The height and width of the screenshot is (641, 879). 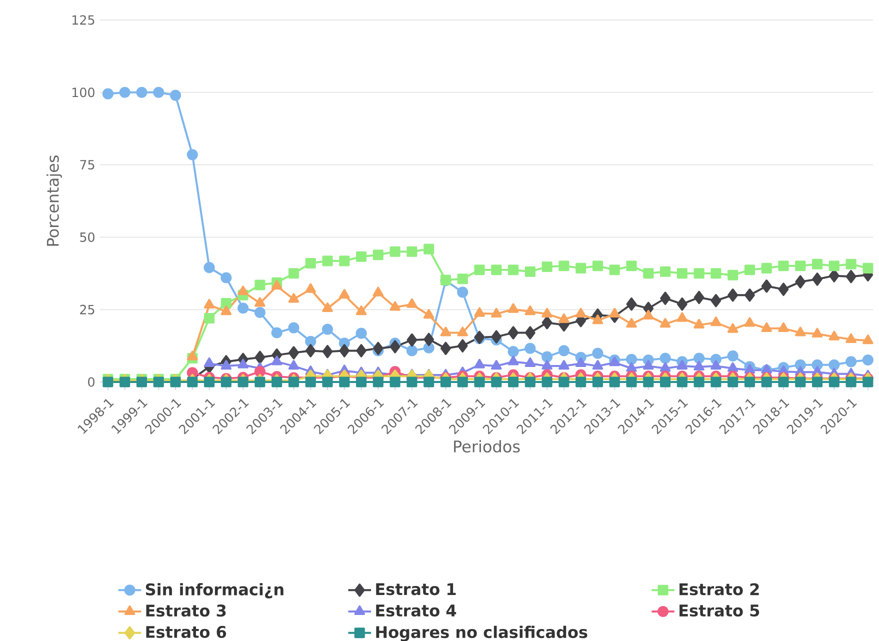 I want to click on legend-label: Estrato 5, so click(x=720, y=610).